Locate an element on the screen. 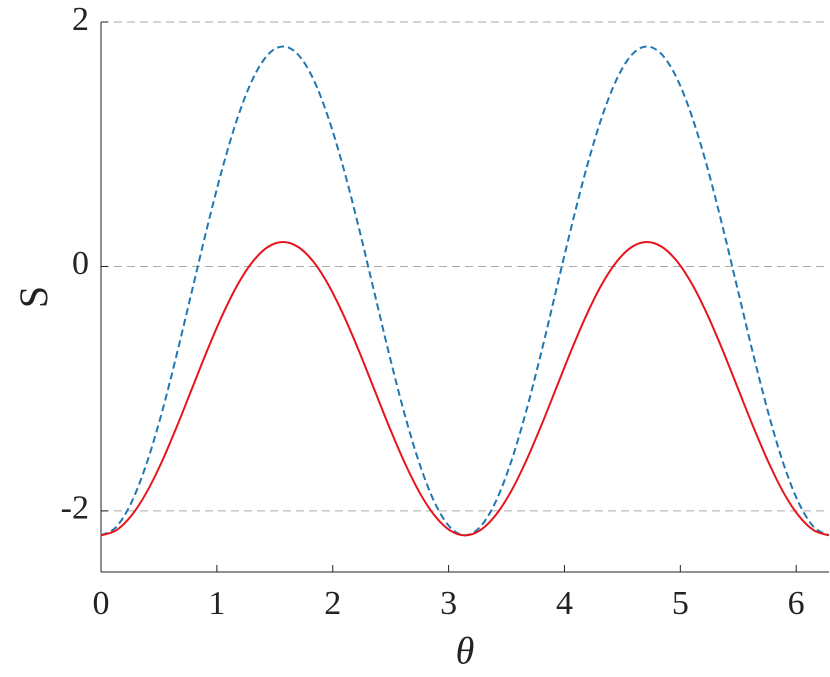 The image size is (830, 677). y-axis-label: S is located at coordinates (33, 297).